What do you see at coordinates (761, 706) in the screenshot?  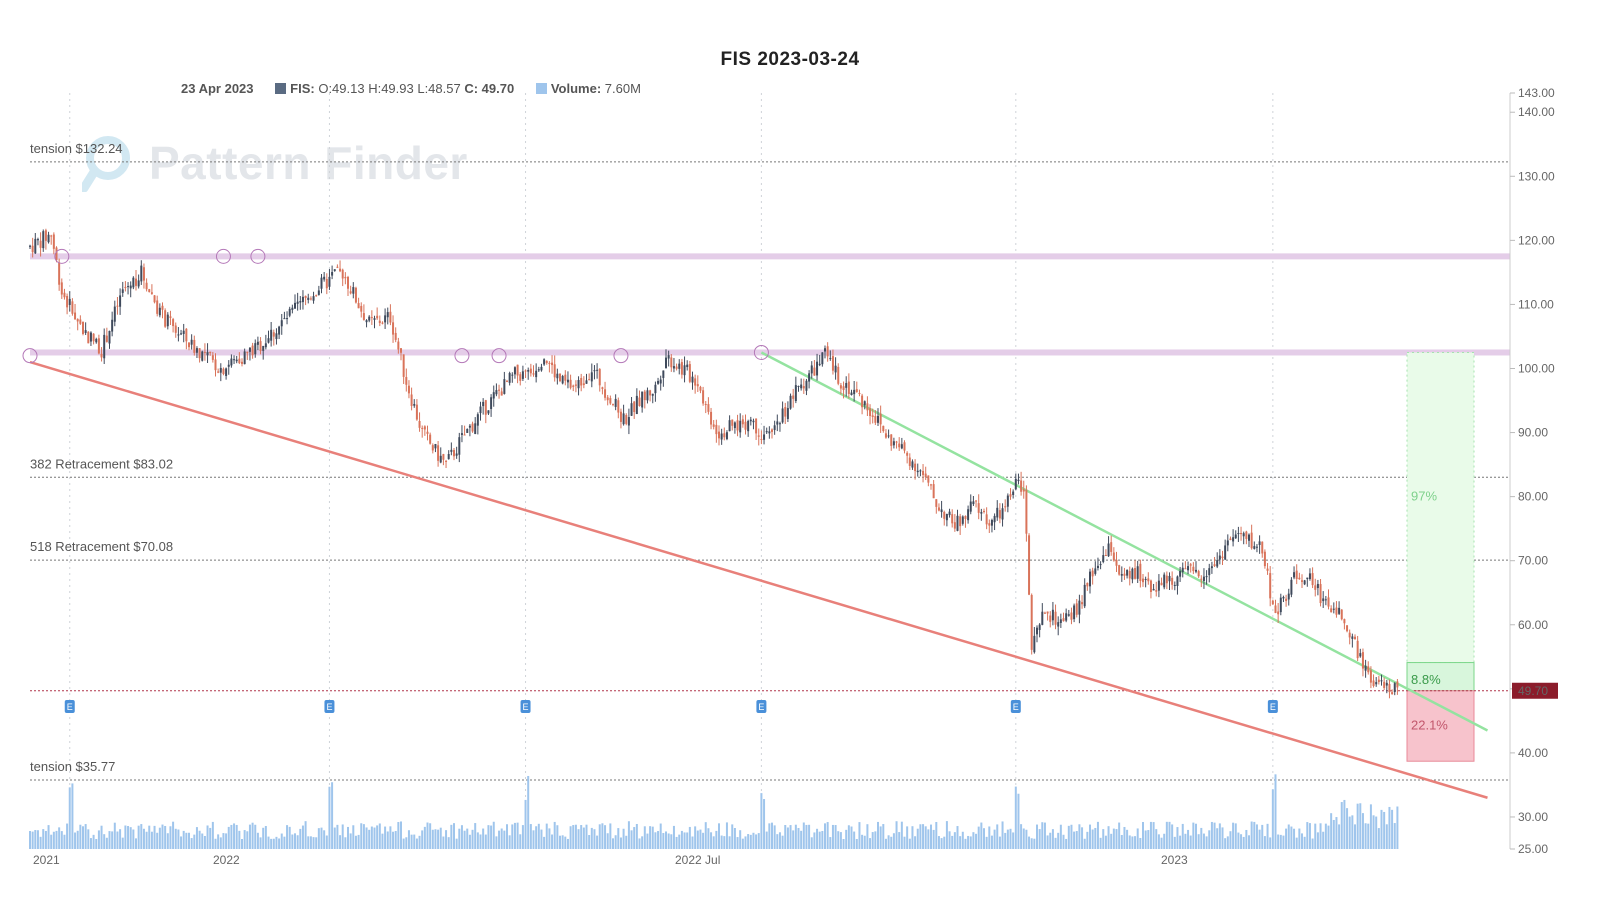 I see `earnings-icon` at bounding box center [761, 706].